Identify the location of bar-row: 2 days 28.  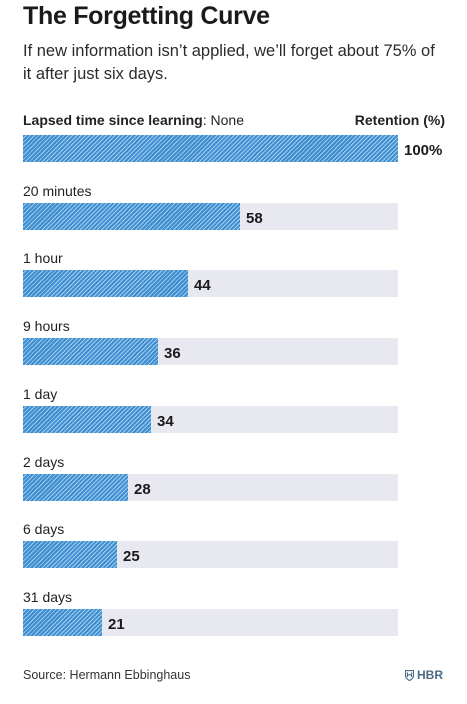
(233, 485).